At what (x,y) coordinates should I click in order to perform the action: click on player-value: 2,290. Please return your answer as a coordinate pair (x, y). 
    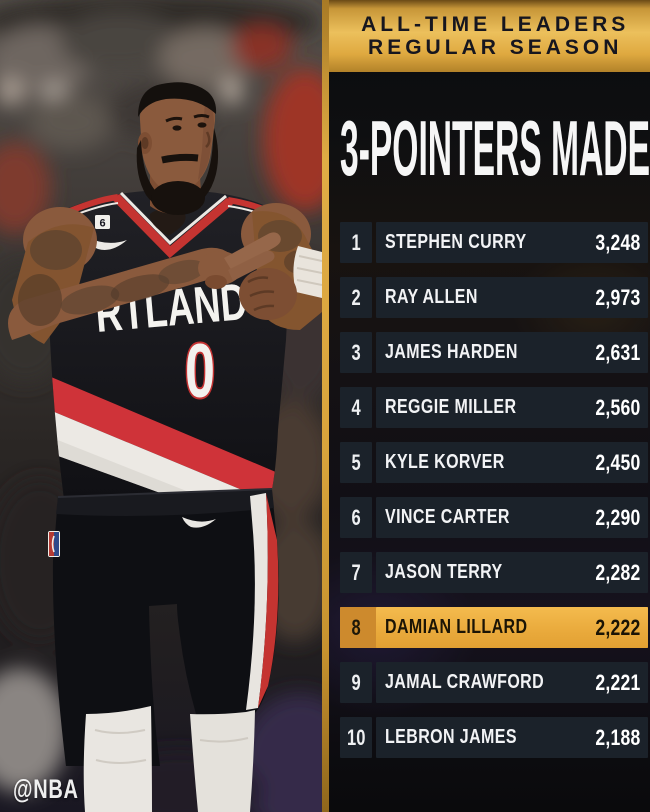
    Looking at the image, I should click on (618, 517).